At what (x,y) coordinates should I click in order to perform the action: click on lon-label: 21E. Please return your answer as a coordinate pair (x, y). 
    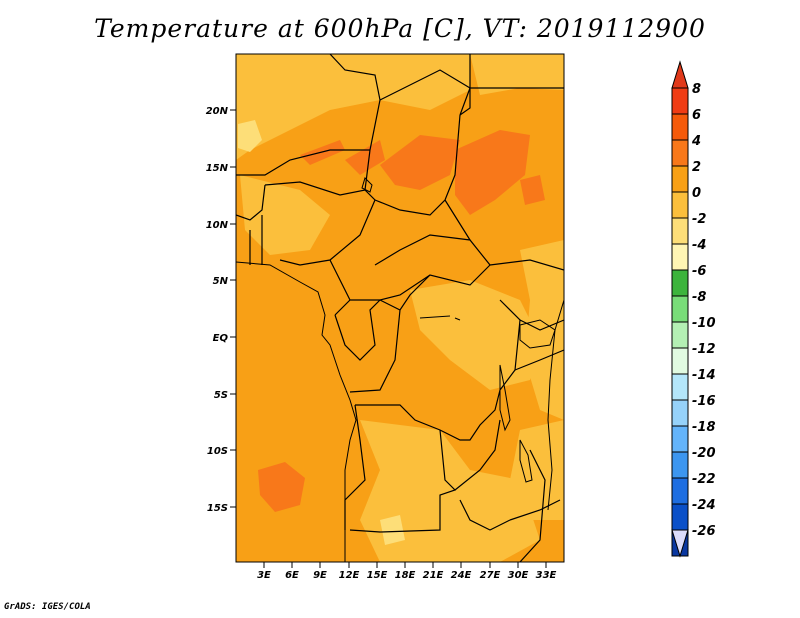
    Looking at the image, I should click on (433, 575).